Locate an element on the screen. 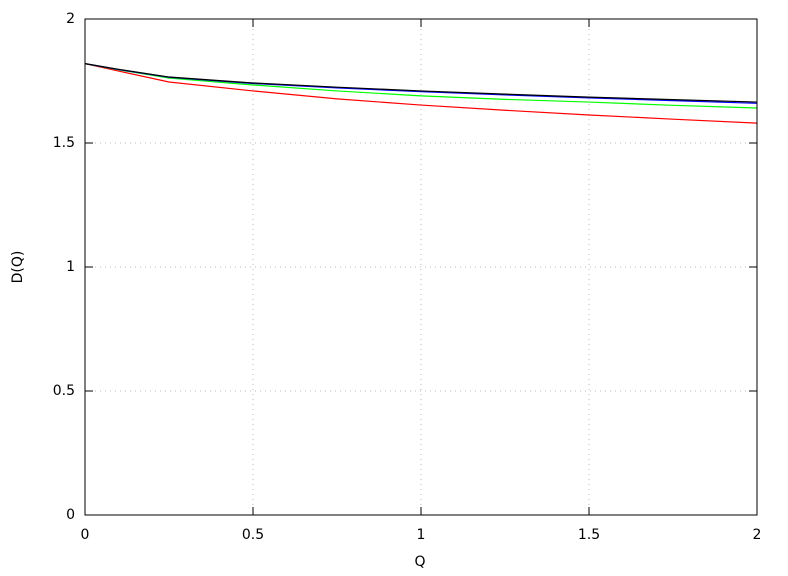  y-tick-label: 0.5 is located at coordinates (64, 391).